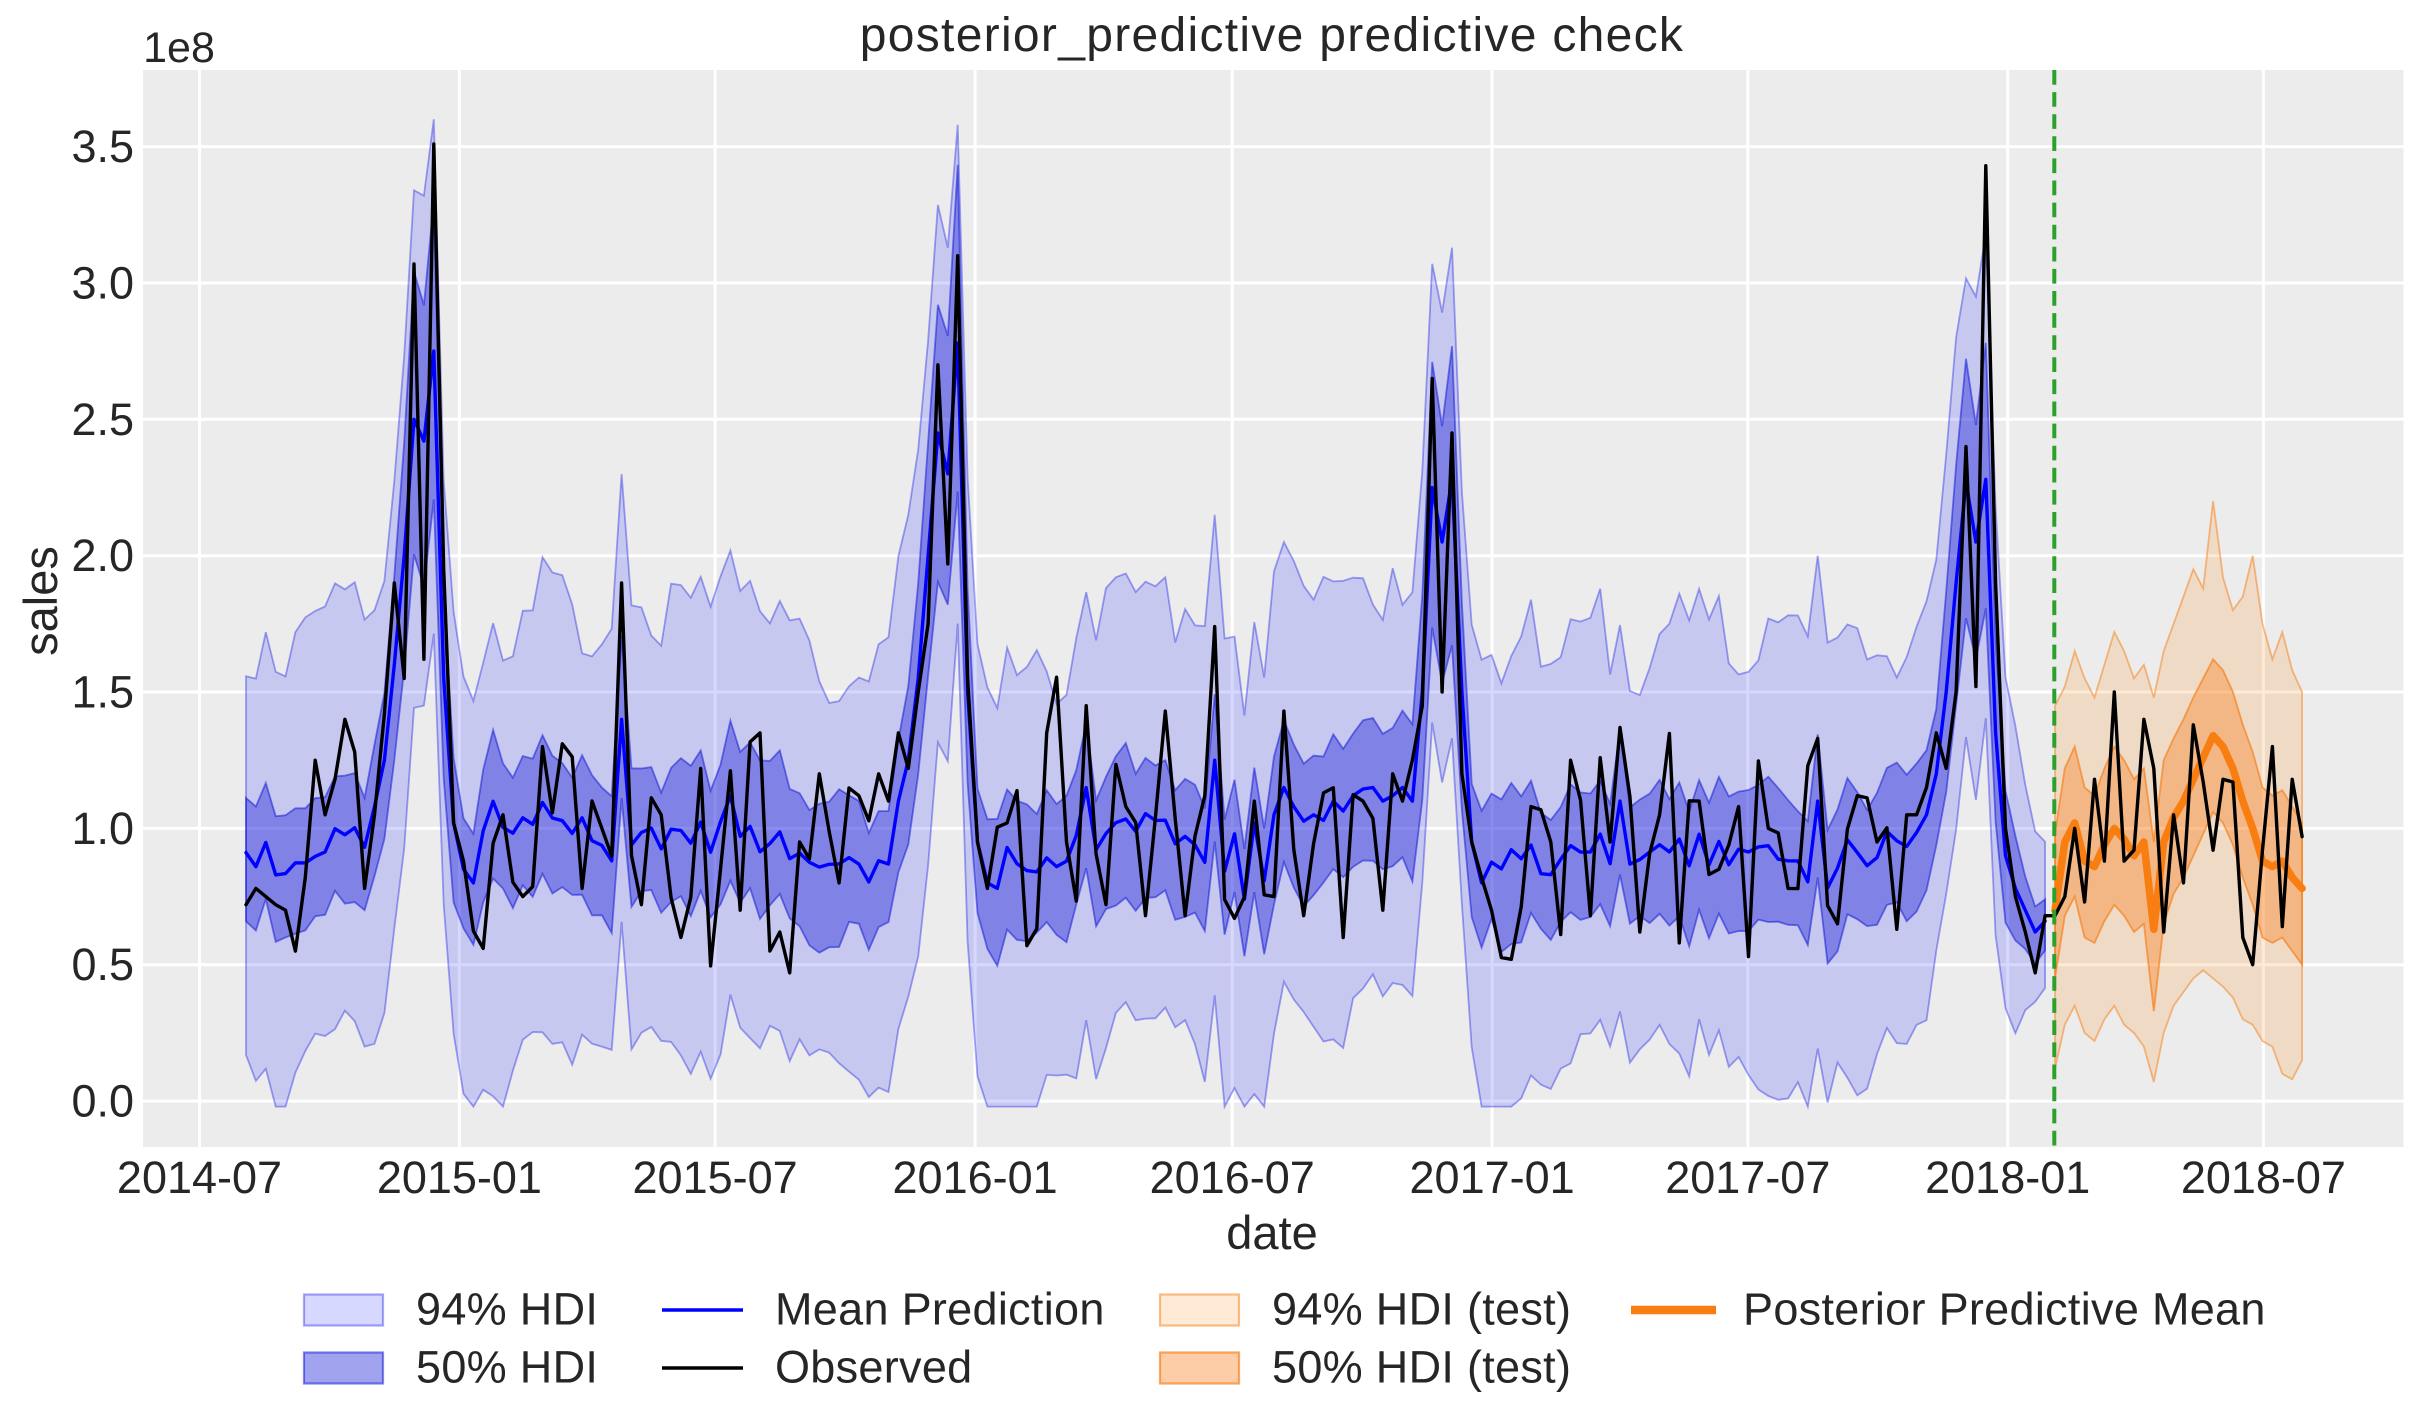 Image resolution: width=2423 pixels, height=1423 pixels. What do you see at coordinates (1492, 1177) in the screenshot?
I see `svg-text: 2017-01` at bounding box center [1492, 1177].